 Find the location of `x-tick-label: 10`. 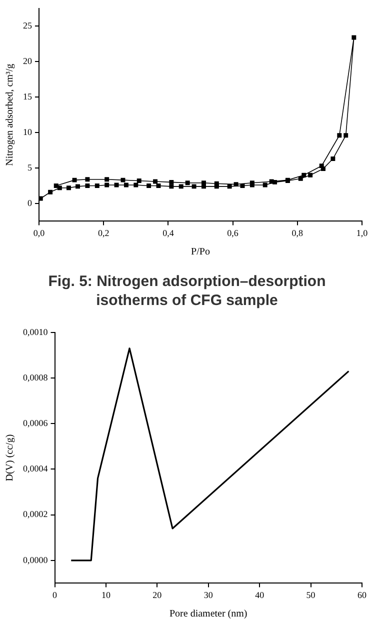

x-tick-label: 10 is located at coordinates (106, 595).